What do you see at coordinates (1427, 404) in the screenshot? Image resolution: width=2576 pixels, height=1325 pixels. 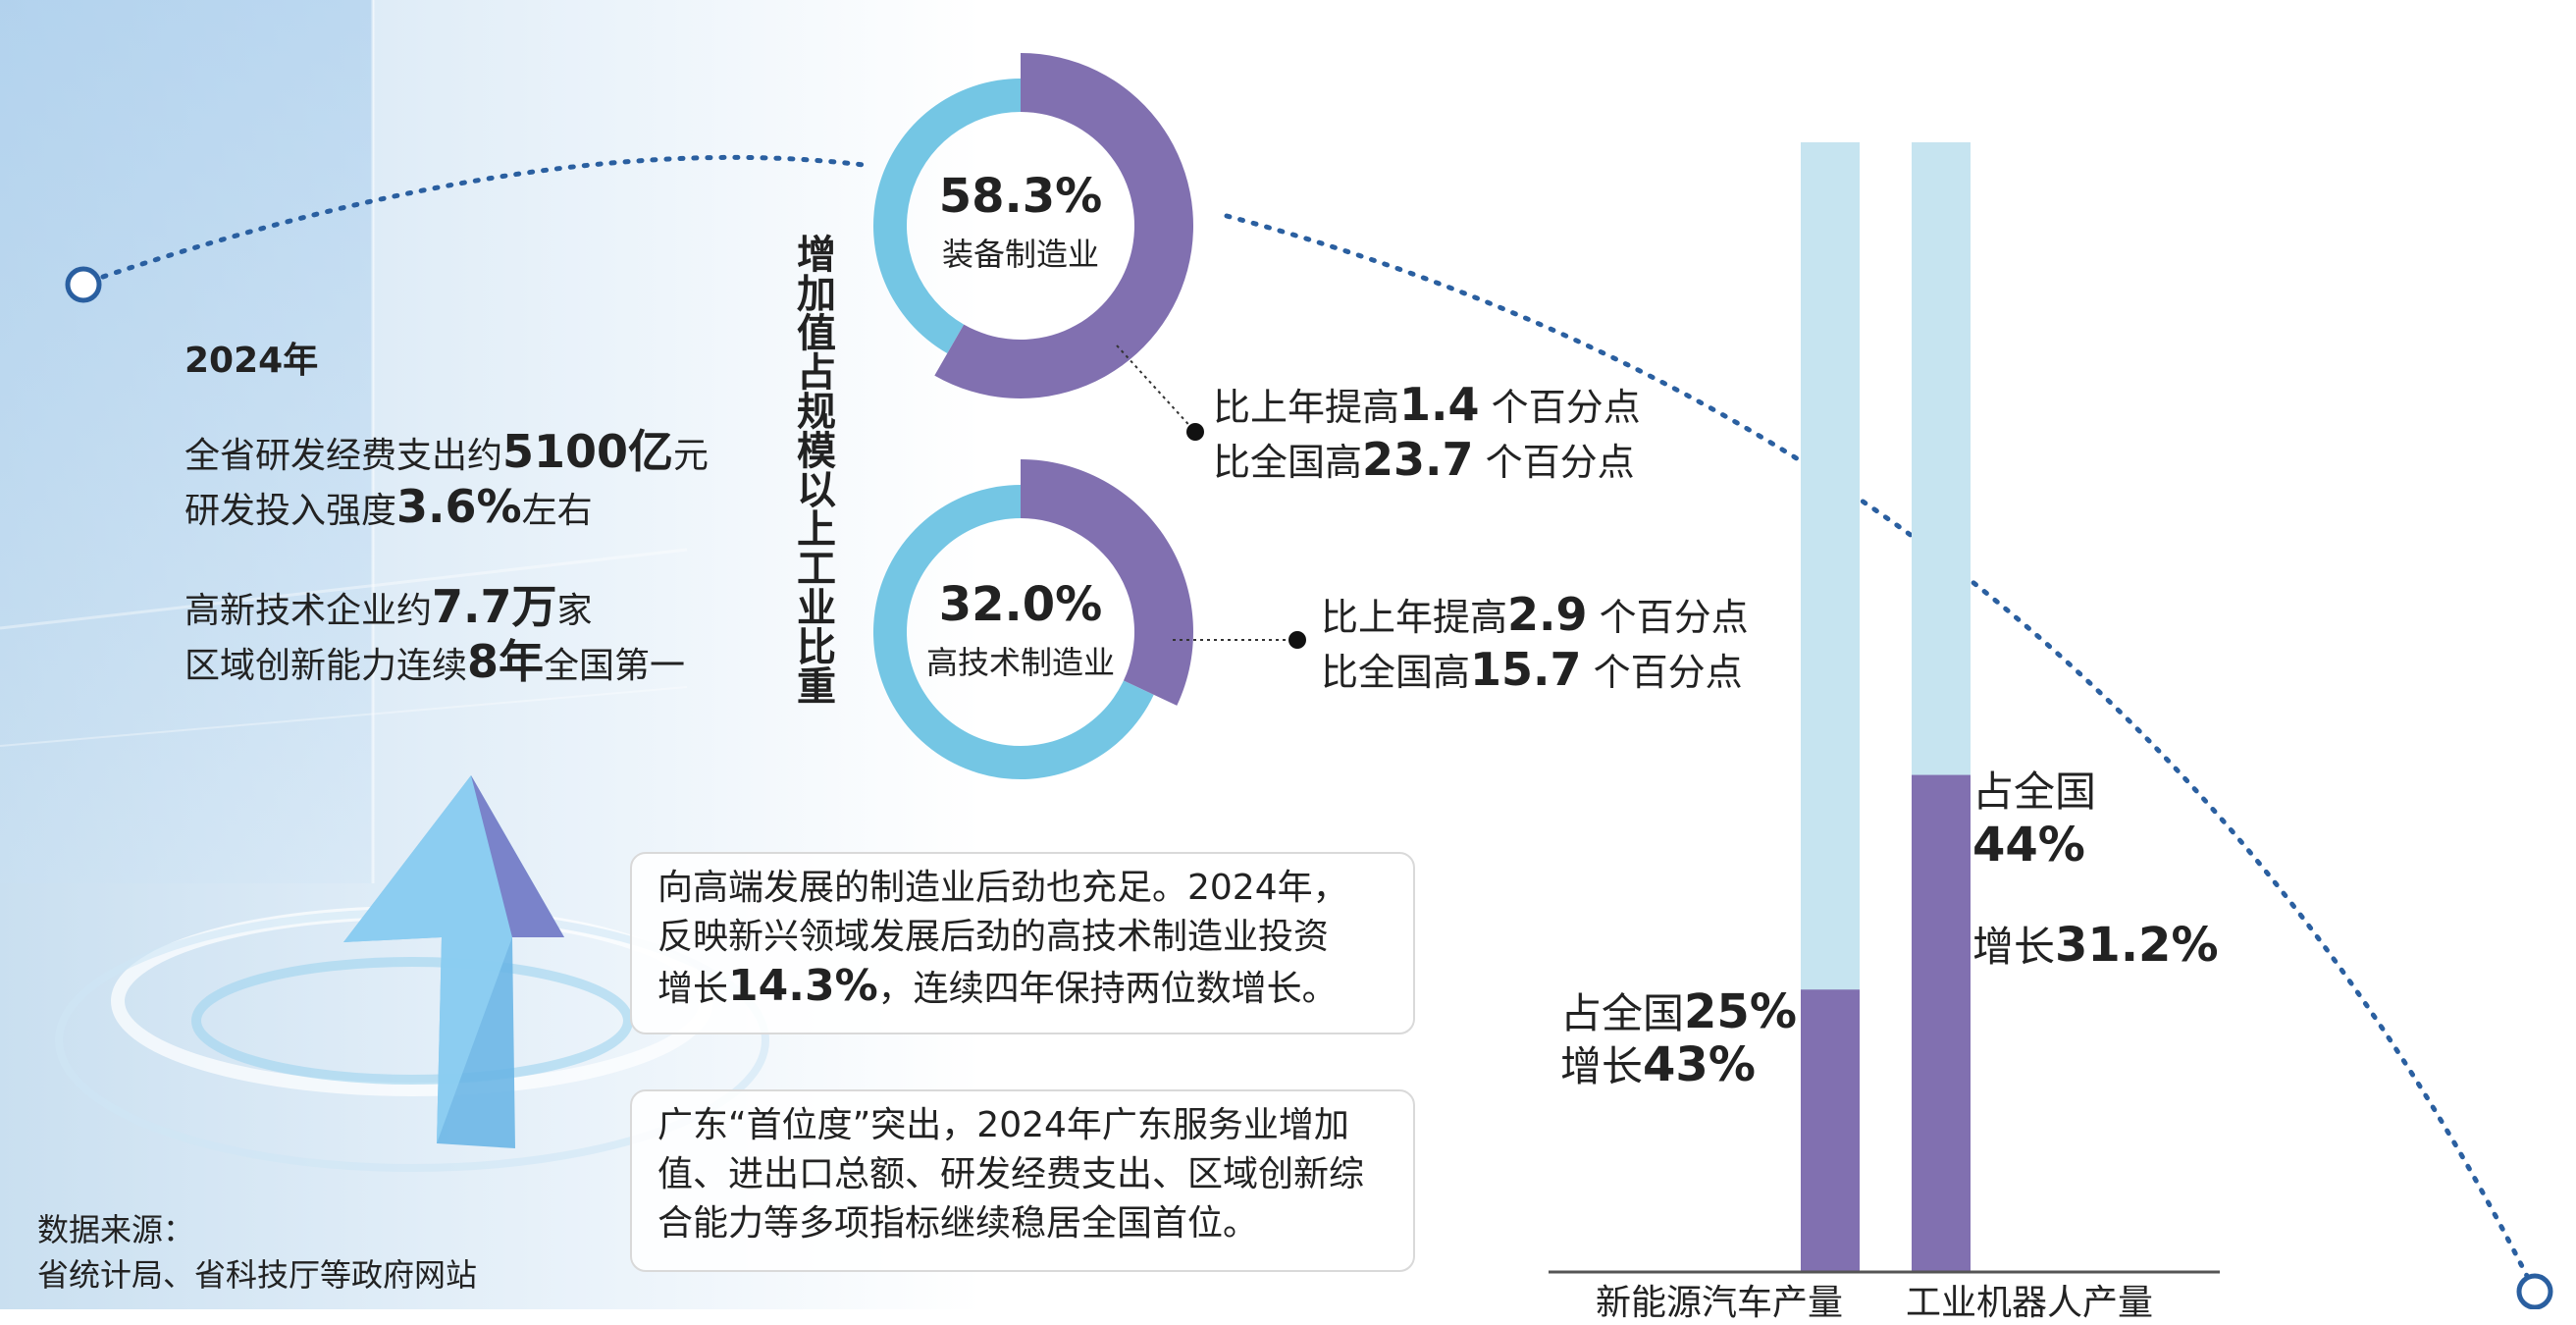 I see `equipment-compare-prev-year: 比上年提高1.4 个百分点` at bounding box center [1427, 404].